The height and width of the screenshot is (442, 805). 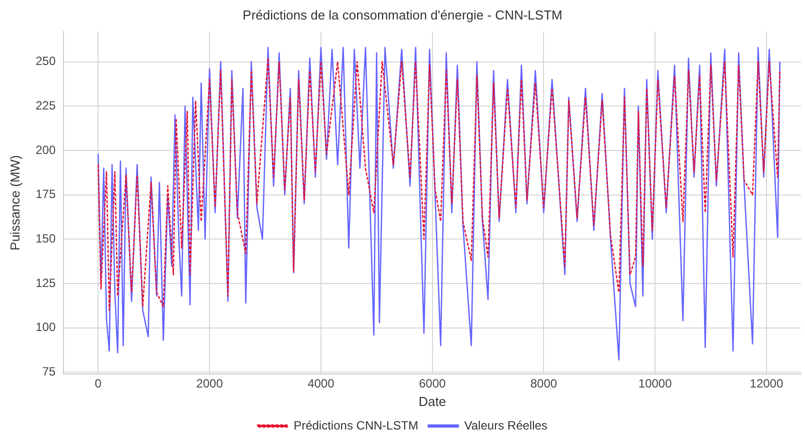 I want to click on y-tick-label: 250, so click(x=46, y=61).